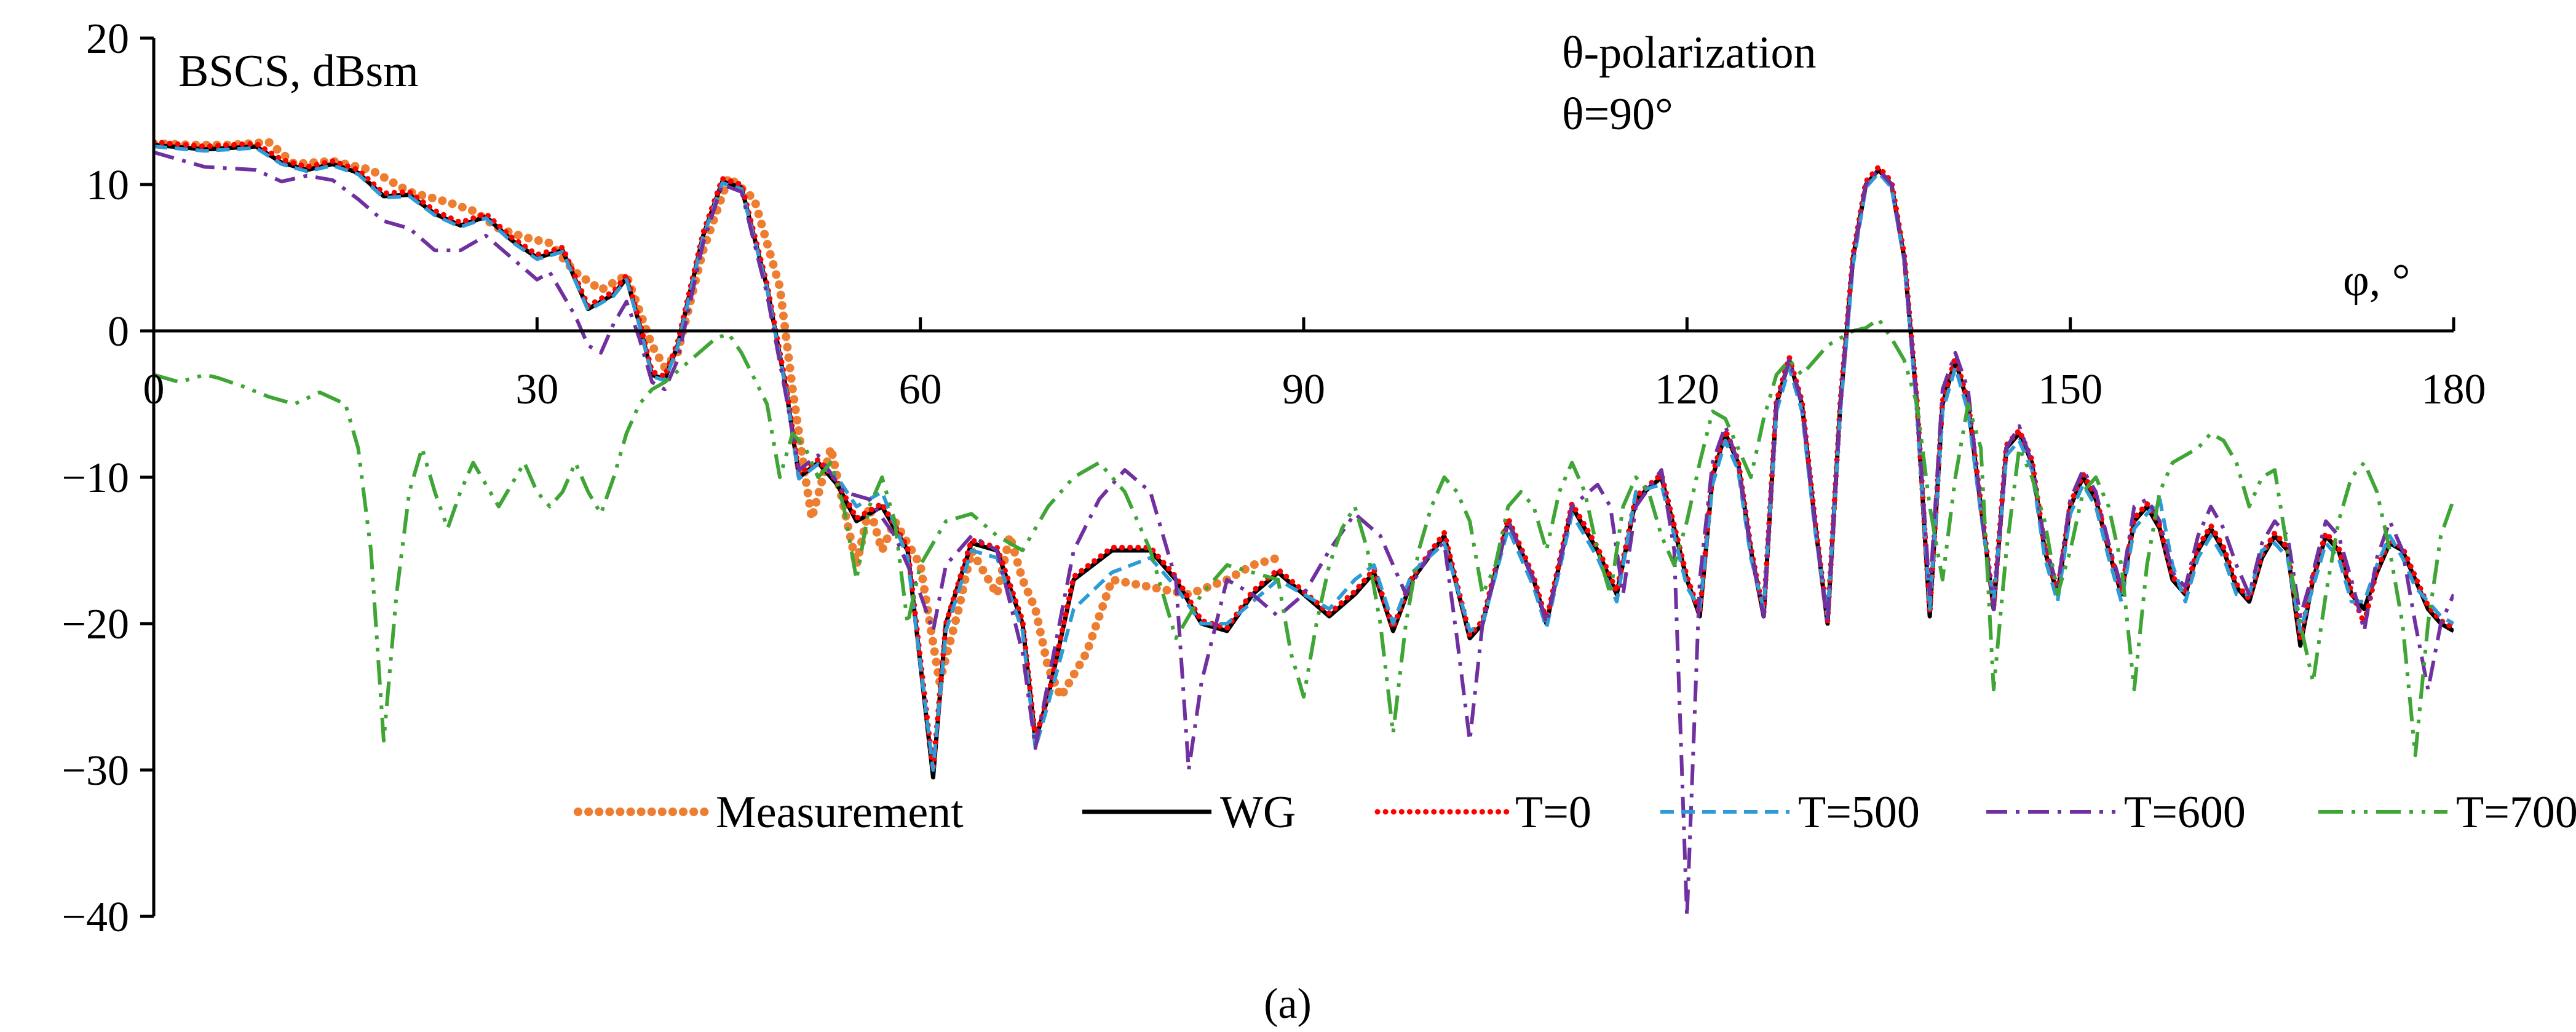 The height and width of the screenshot is (1032, 2576). Describe the element at coordinates (2454, 389) in the screenshot. I see `x-tick-label: 180` at that location.